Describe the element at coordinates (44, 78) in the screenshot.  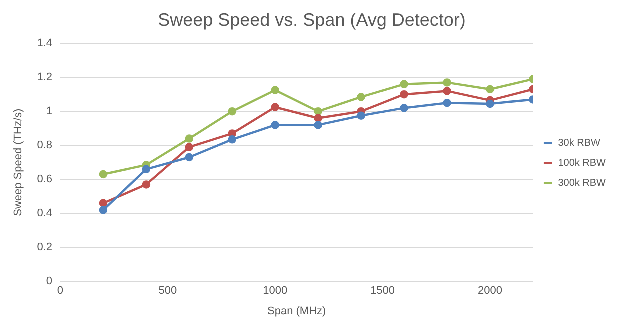
I see `y-tick-label: 1.2` at that location.